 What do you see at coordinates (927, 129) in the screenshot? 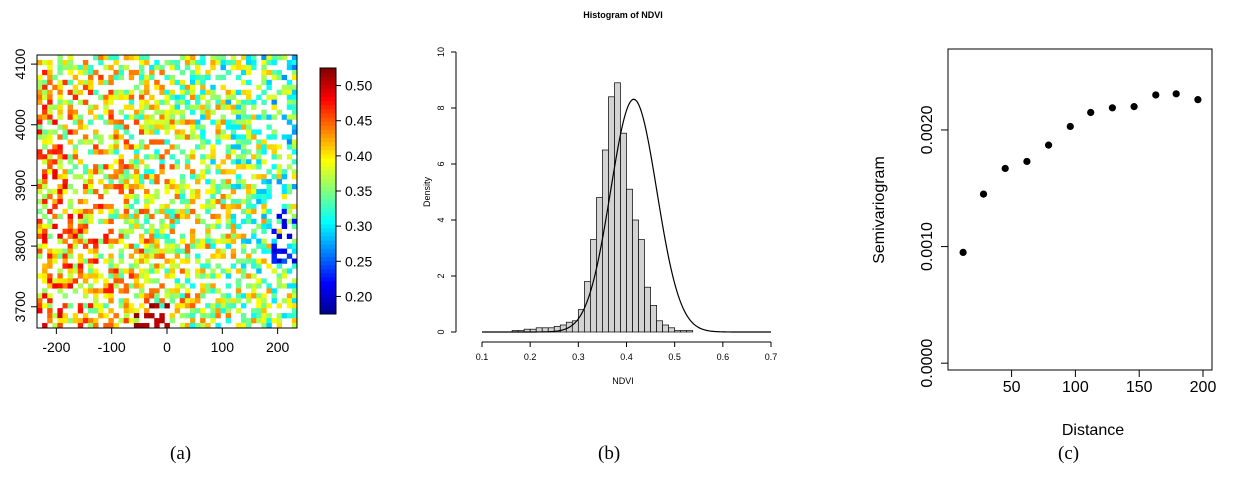
I see `y-tick-label: 0.0020` at bounding box center [927, 129].